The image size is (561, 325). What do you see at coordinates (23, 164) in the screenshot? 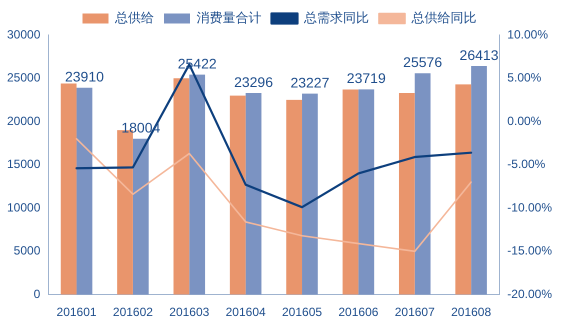
I see `y-tick-label: 15000` at bounding box center [23, 164].